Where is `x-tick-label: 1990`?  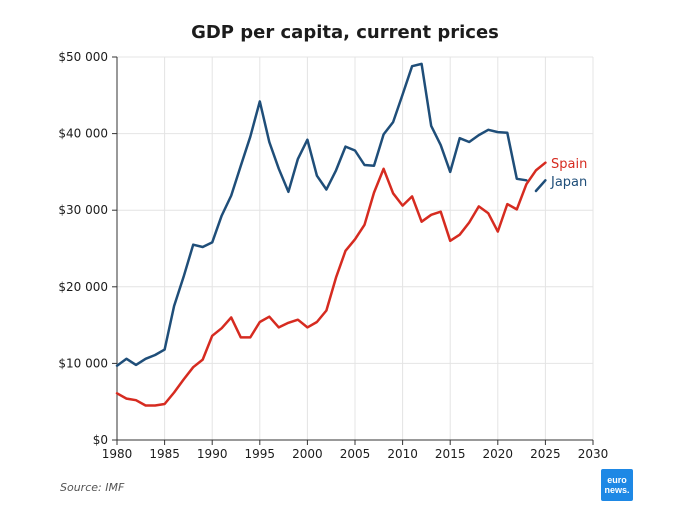 x-tick-label: 1990 is located at coordinates (212, 454).